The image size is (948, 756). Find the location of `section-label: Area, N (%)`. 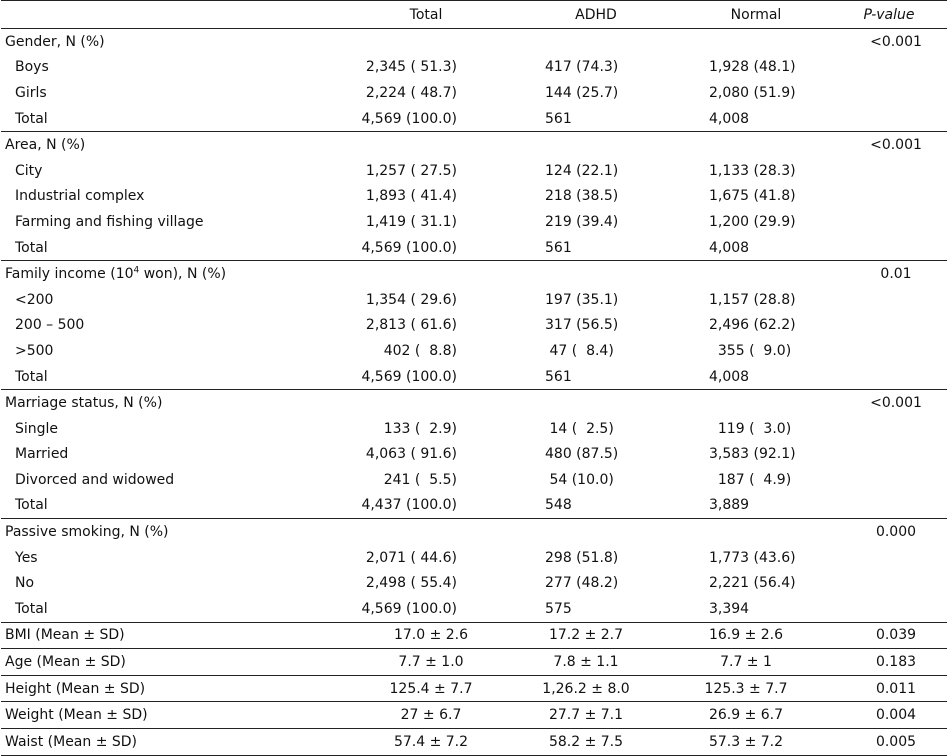

section-label: Area, N (%) is located at coordinates (171, 144).